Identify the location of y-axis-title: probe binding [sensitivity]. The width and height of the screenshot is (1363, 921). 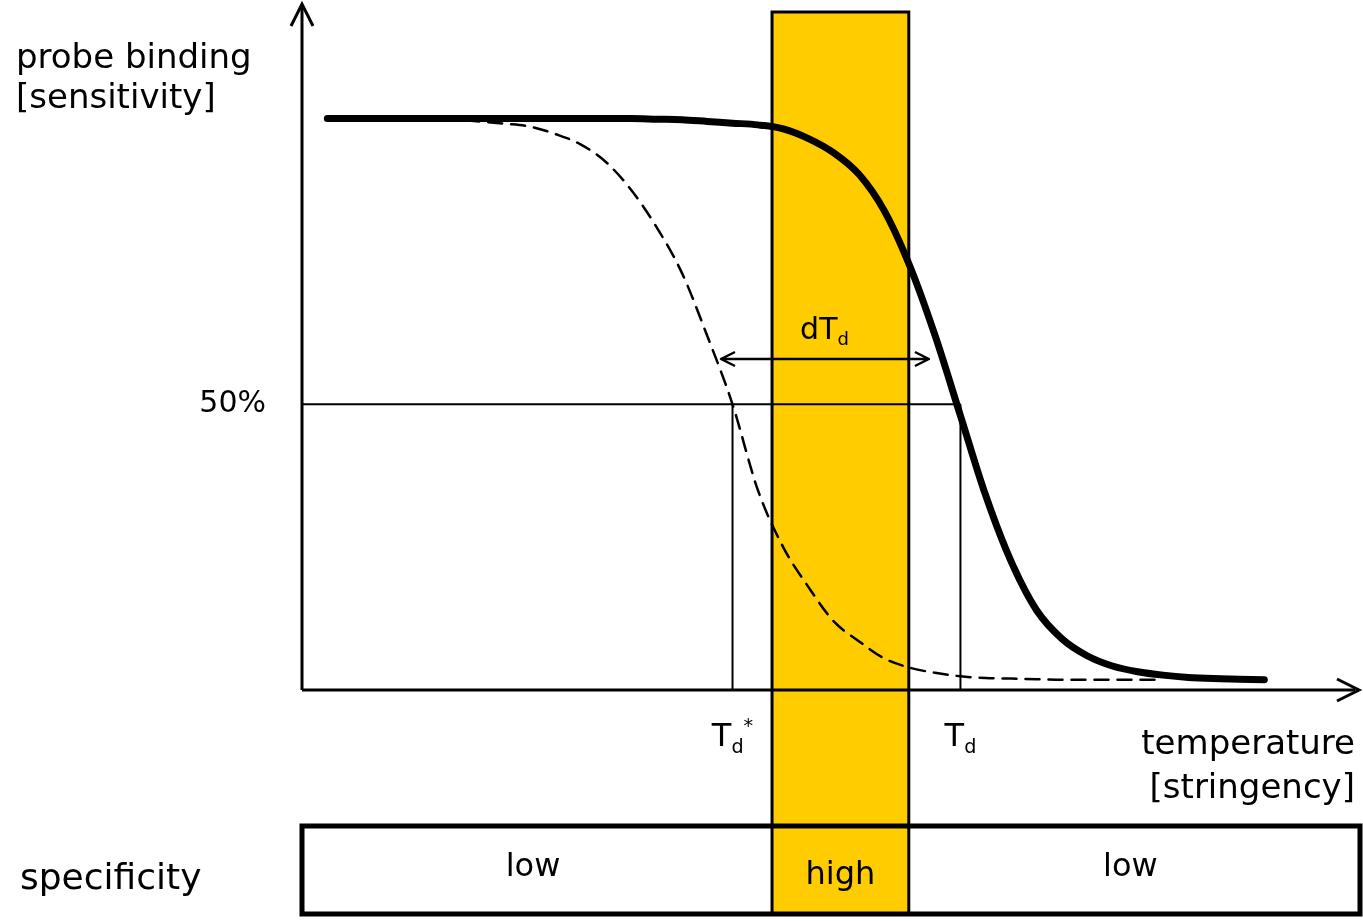
(134, 76).